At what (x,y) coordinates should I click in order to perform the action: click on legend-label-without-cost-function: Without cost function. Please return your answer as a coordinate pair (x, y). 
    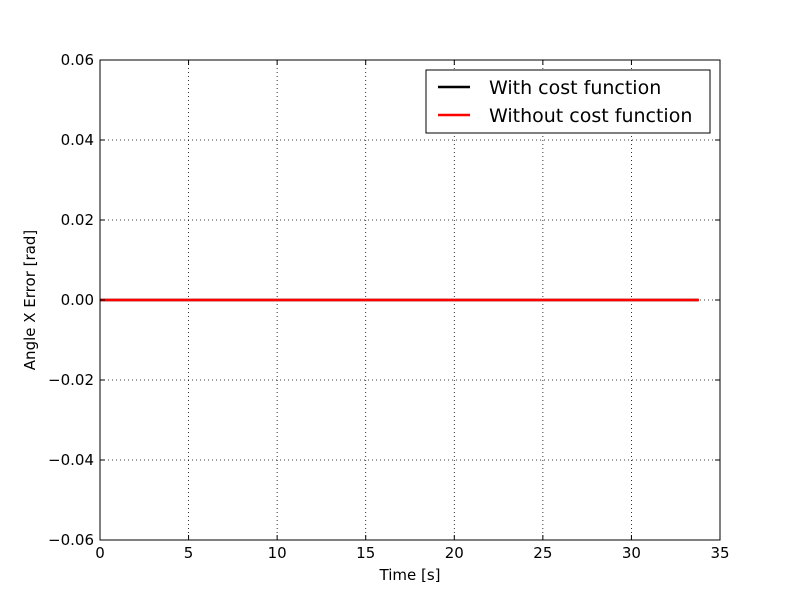
    Looking at the image, I should click on (590, 116).